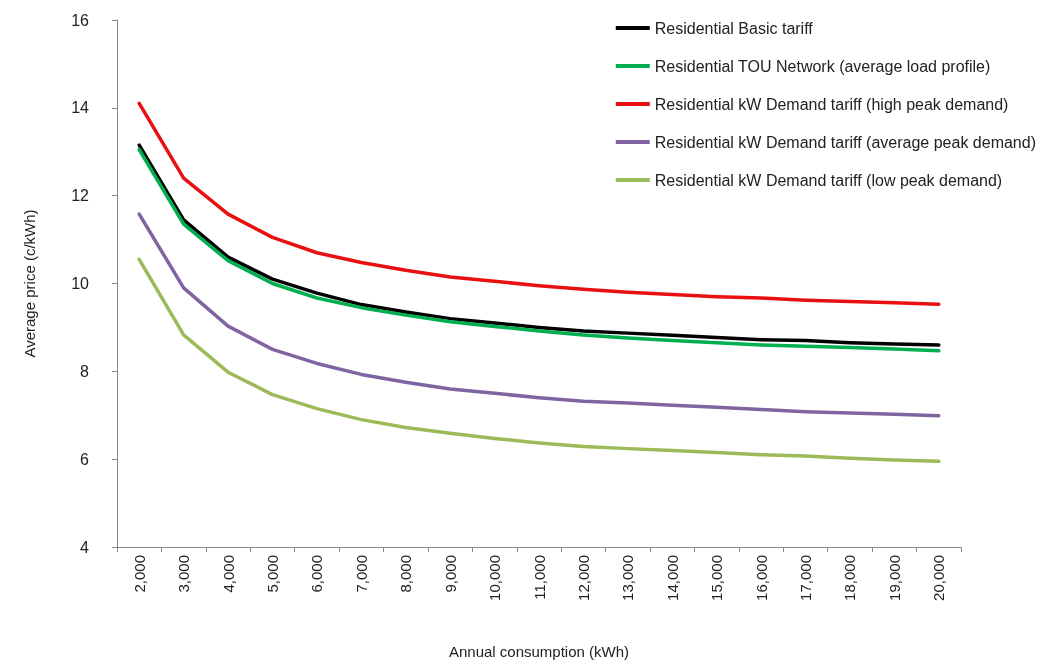  I want to click on x-tick-label: 3,000, so click(184, 574).